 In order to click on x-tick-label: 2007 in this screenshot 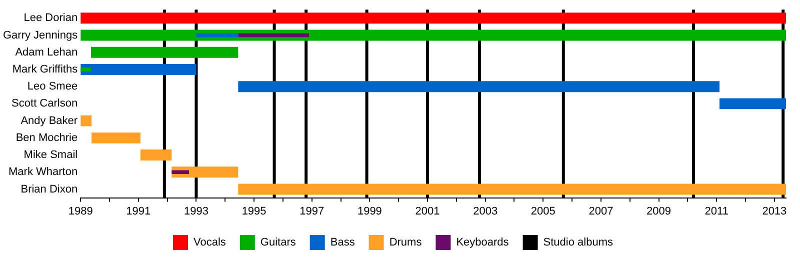, I will do `click(601, 211)`.